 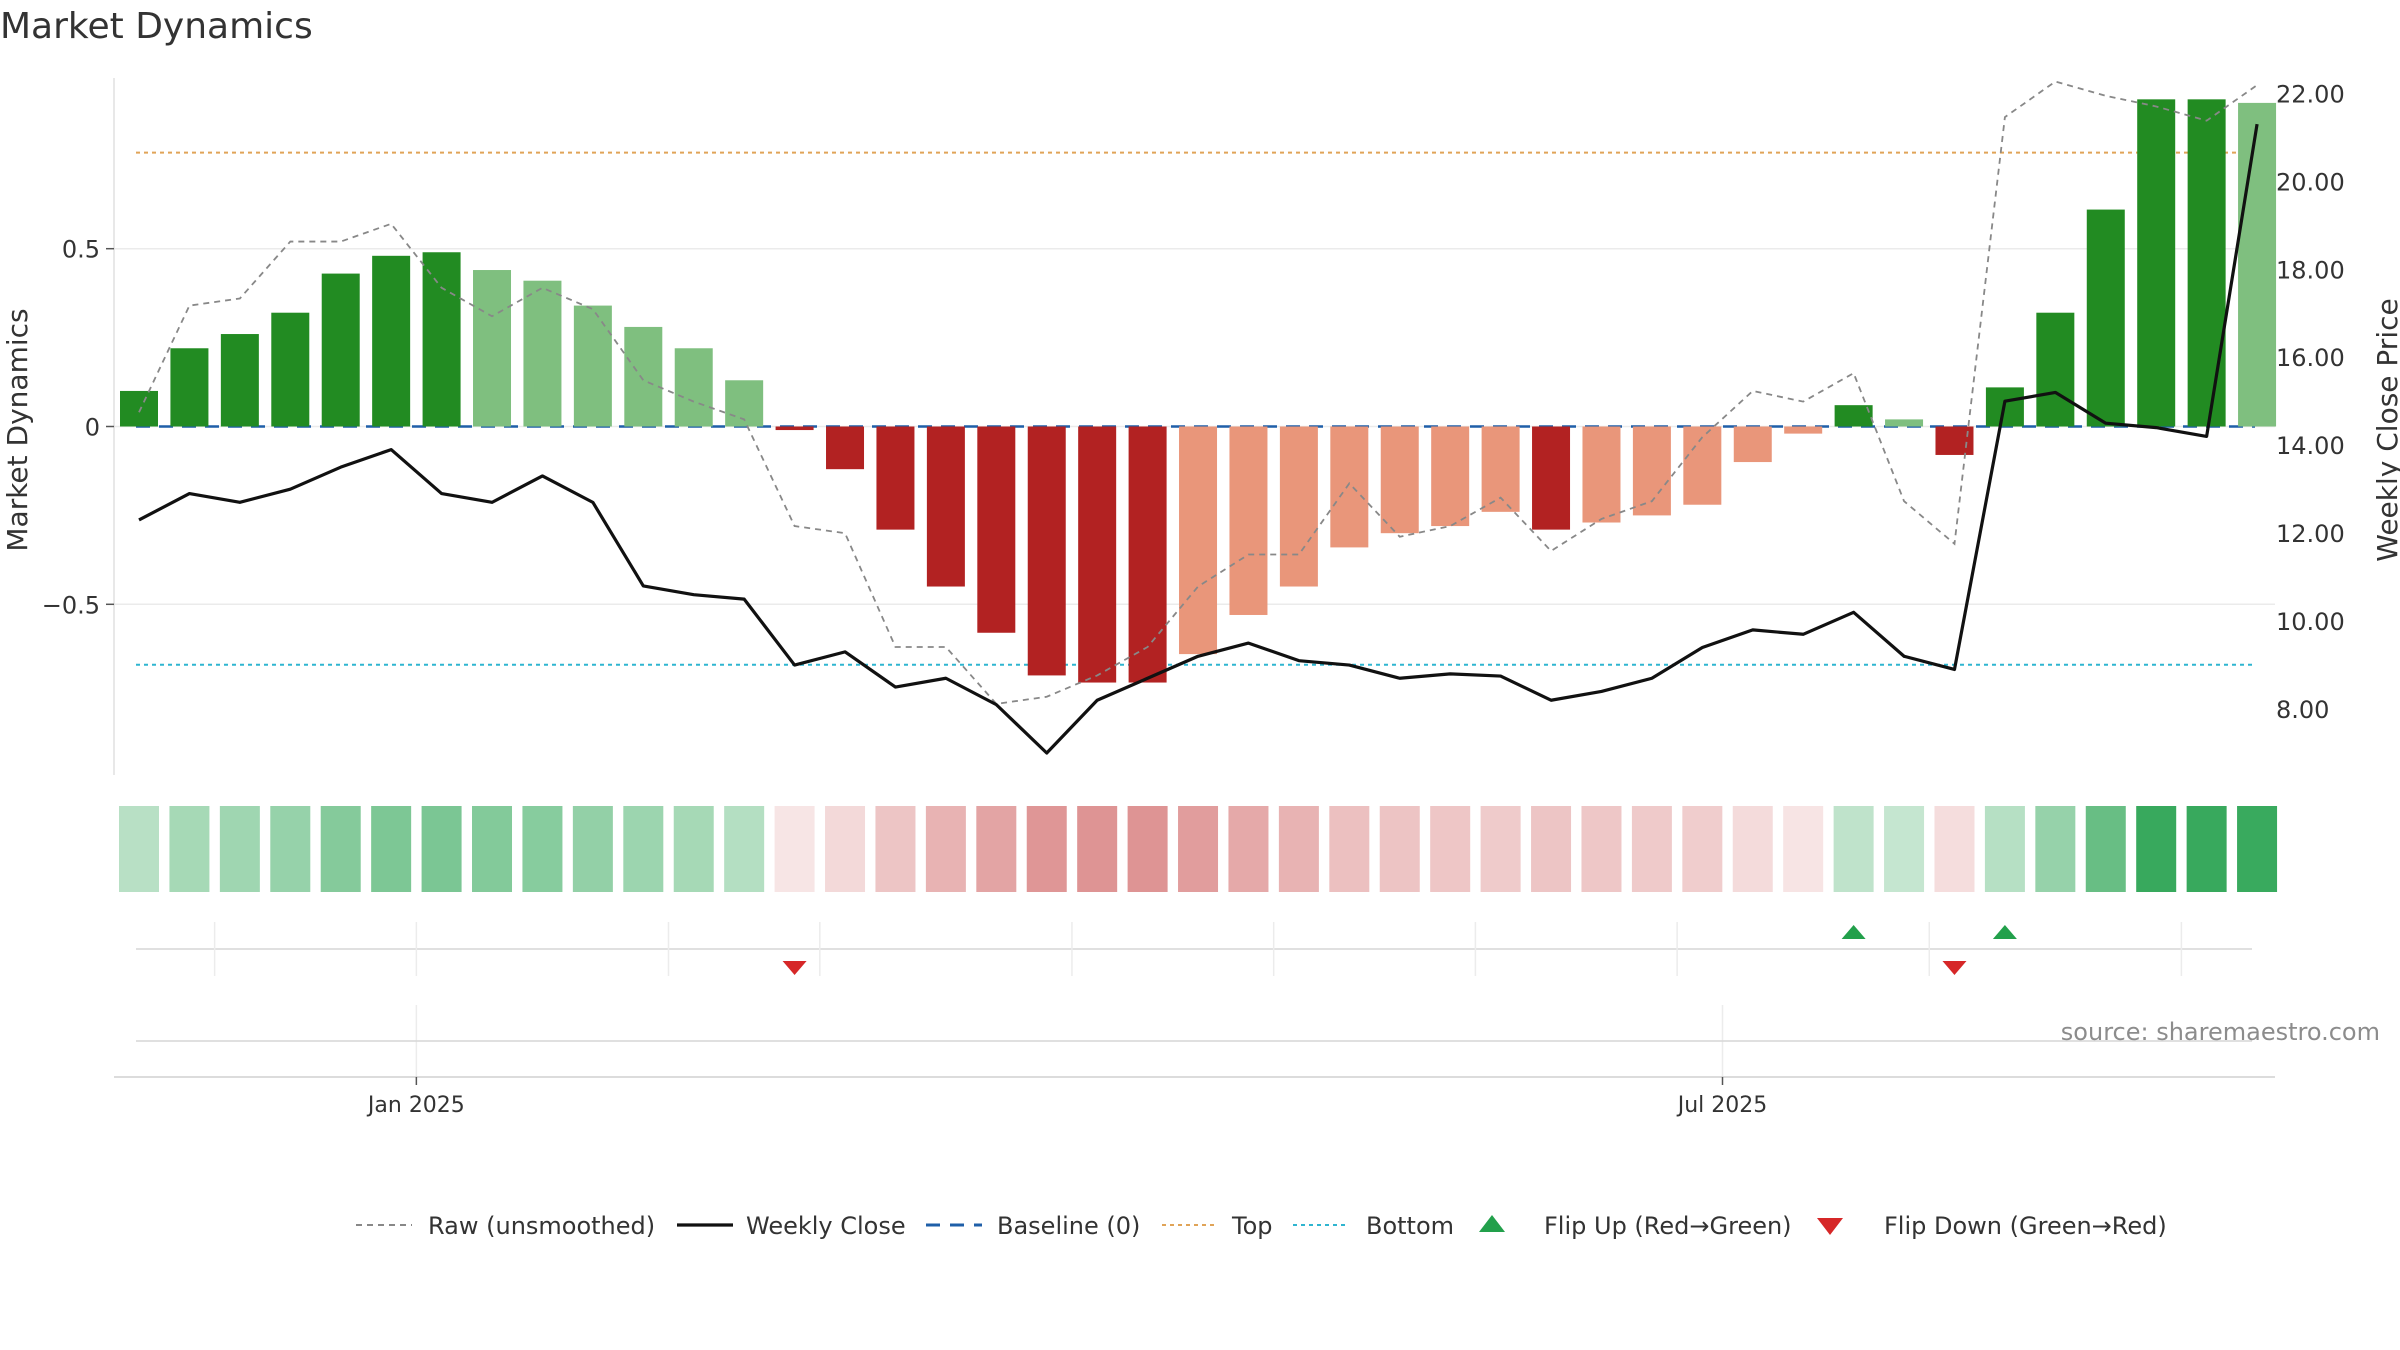 What do you see at coordinates (2220, 1032) in the screenshot?
I see `source-text: source: sharemaestro.com` at bounding box center [2220, 1032].